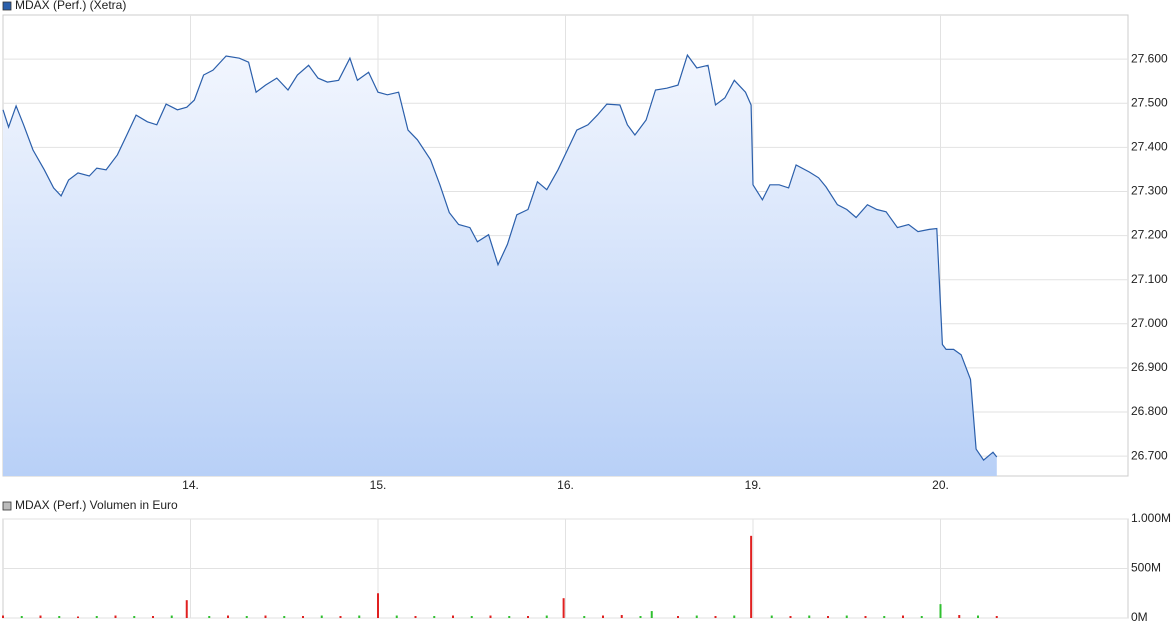  What do you see at coordinates (378, 485) in the screenshot?
I see `x-tick-label: 15.` at bounding box center [378, 485].